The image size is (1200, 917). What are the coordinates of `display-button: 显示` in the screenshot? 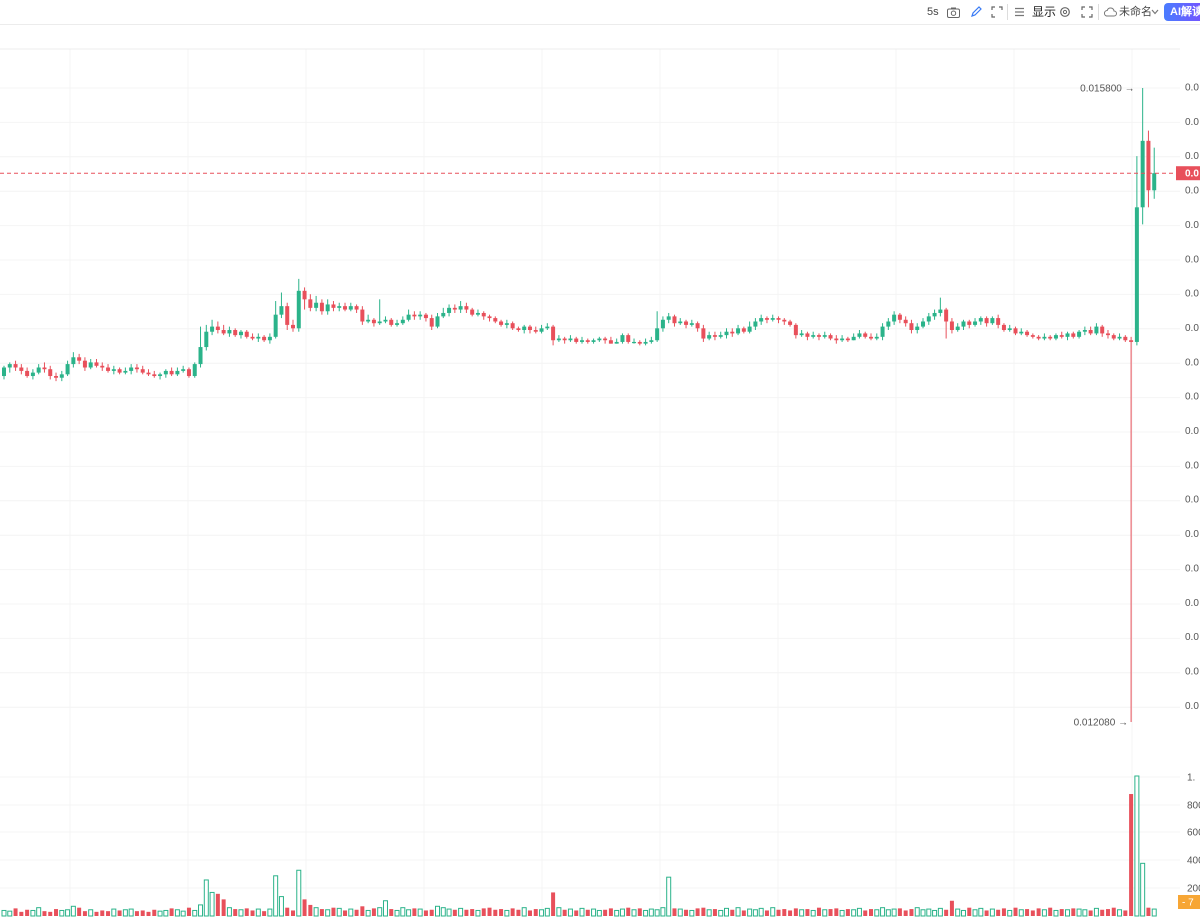 It's located at (1044, 12).